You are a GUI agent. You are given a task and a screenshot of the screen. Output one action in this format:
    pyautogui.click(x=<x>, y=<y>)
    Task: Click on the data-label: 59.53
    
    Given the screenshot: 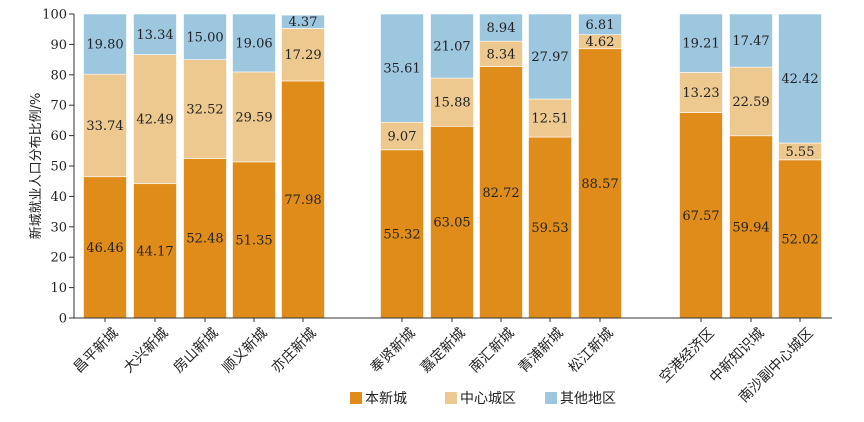 What is the action you would take?
    pyautogui.click(x=549, y=228)
    